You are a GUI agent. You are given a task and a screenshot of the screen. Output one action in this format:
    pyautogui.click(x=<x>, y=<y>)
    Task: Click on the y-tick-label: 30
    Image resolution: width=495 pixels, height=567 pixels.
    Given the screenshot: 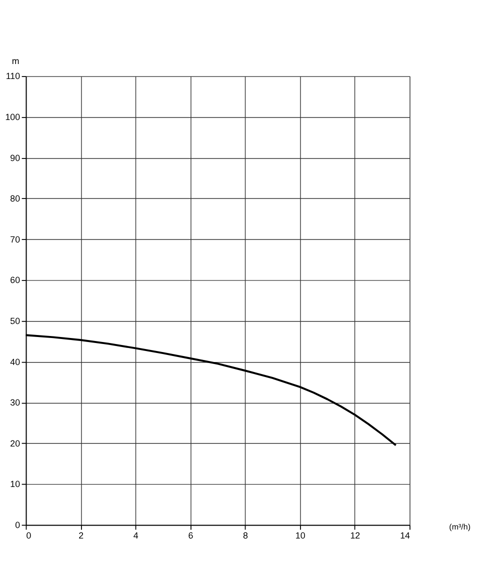 What is the action you would take?
    pyautogui.click(x=15, y=403)
    